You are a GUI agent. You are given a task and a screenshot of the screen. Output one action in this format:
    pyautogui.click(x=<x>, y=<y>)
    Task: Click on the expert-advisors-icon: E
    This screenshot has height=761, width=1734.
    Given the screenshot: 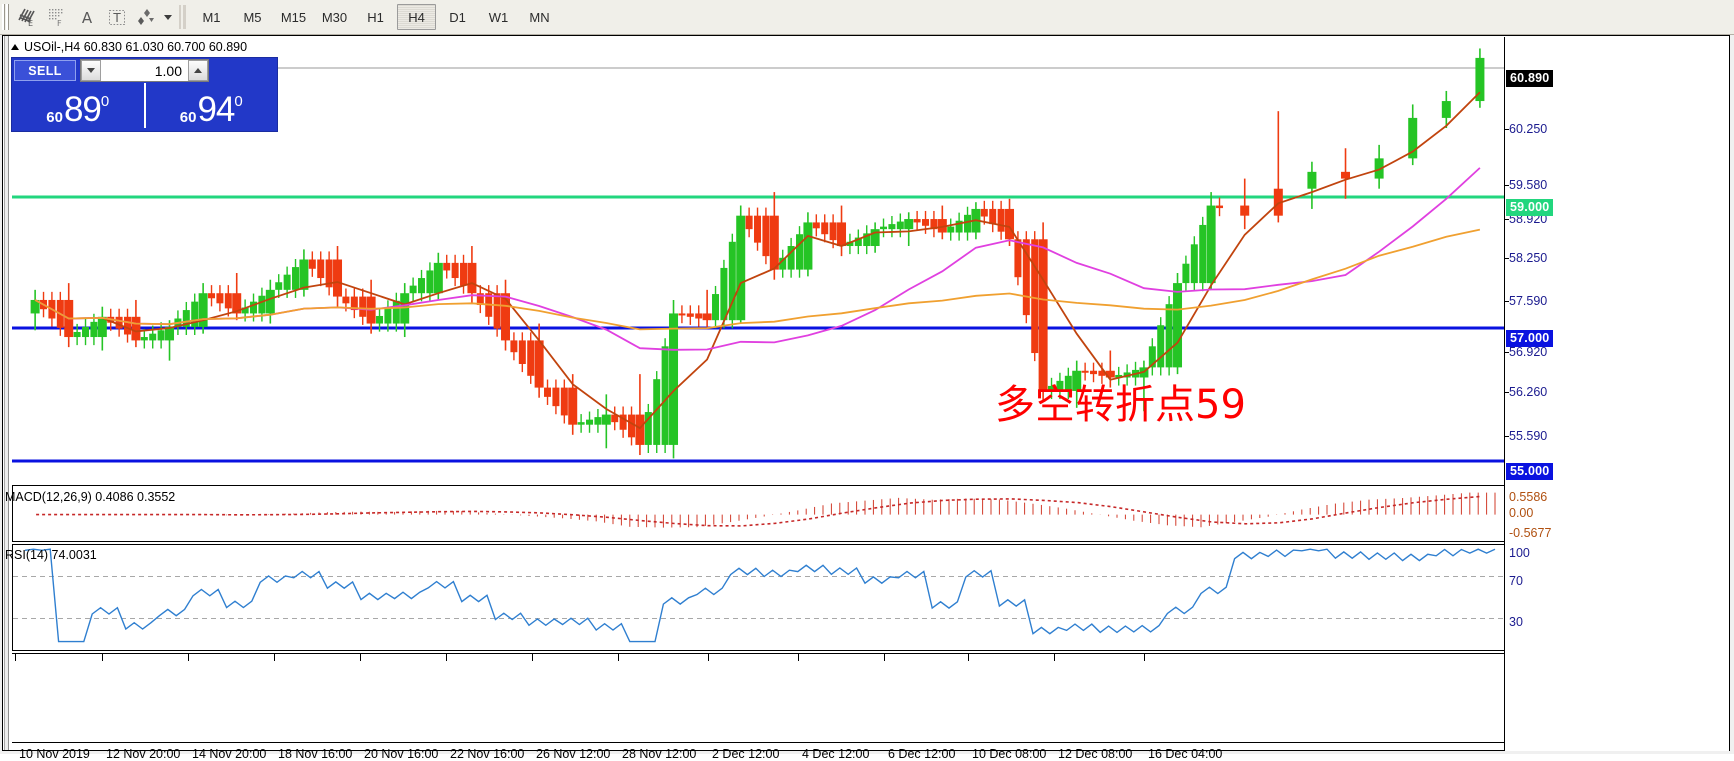 What is the action you would take?
    pyautogui.click(x=27, y=17)
    